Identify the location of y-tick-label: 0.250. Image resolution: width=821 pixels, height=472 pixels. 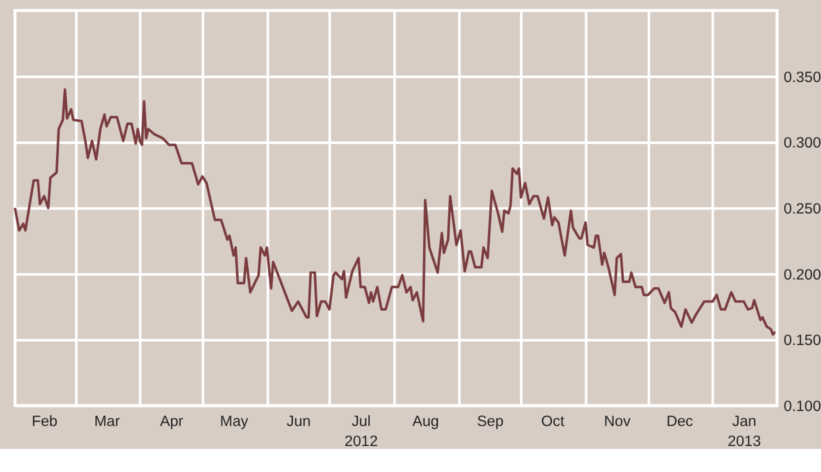
(802, 209).